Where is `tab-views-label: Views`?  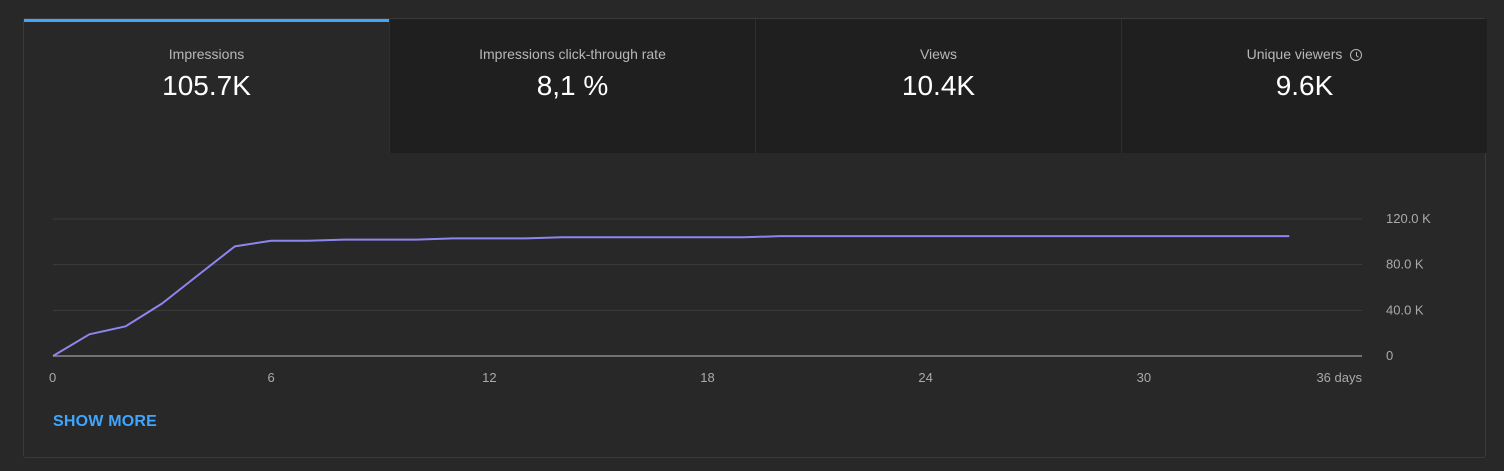
tab-views-label: Views is located at coordinates (938, 54).